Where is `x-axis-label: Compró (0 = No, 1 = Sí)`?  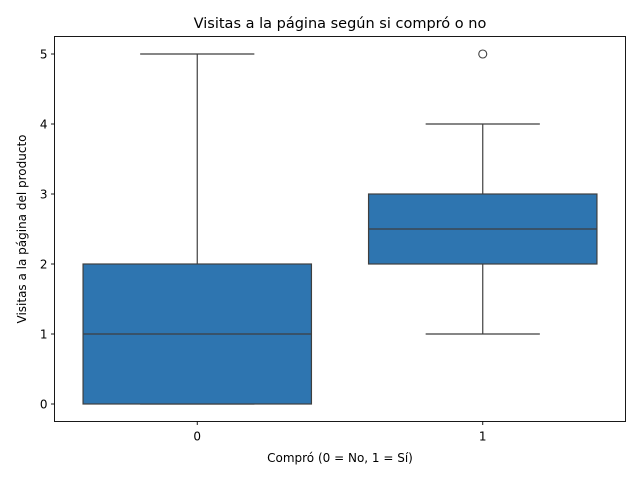 x-axis-label: Compró (0 = No, 1 = Sí) is located at coordinates (340, 458).